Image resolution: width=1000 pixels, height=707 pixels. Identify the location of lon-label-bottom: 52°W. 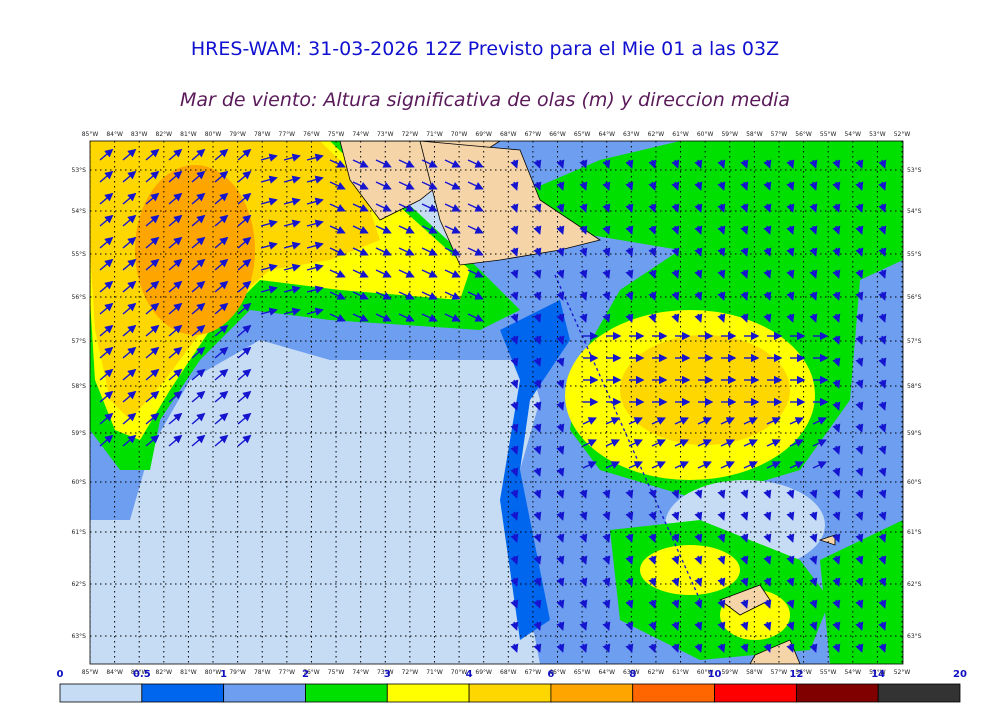
(902, 672).